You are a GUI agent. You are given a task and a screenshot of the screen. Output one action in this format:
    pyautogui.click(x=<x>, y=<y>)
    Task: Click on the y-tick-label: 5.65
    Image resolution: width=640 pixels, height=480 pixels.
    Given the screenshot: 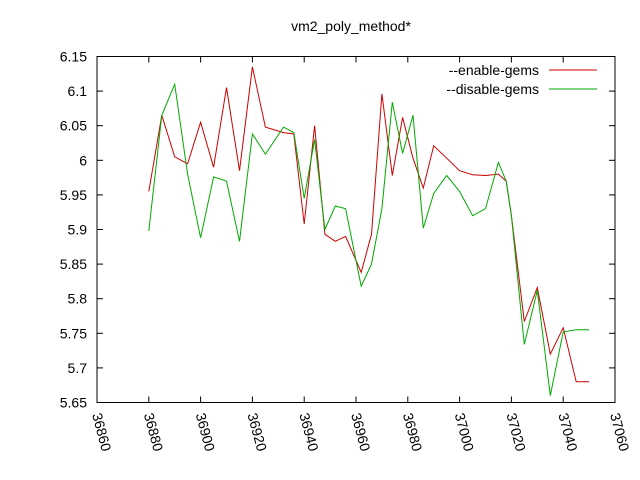 What is the action you would take?
    pyautogui.click(x=73, y=403)
    